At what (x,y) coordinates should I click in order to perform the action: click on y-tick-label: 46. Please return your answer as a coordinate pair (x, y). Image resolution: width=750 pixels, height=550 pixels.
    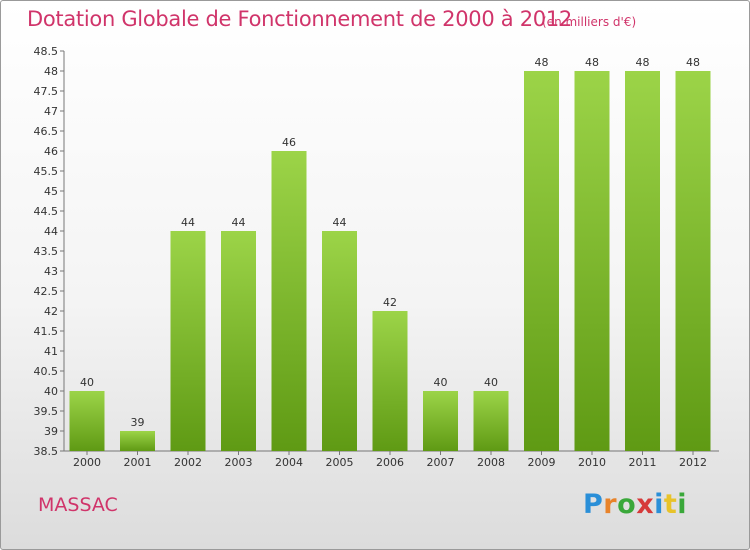
    Looking at the image, I should click on (51, 151).